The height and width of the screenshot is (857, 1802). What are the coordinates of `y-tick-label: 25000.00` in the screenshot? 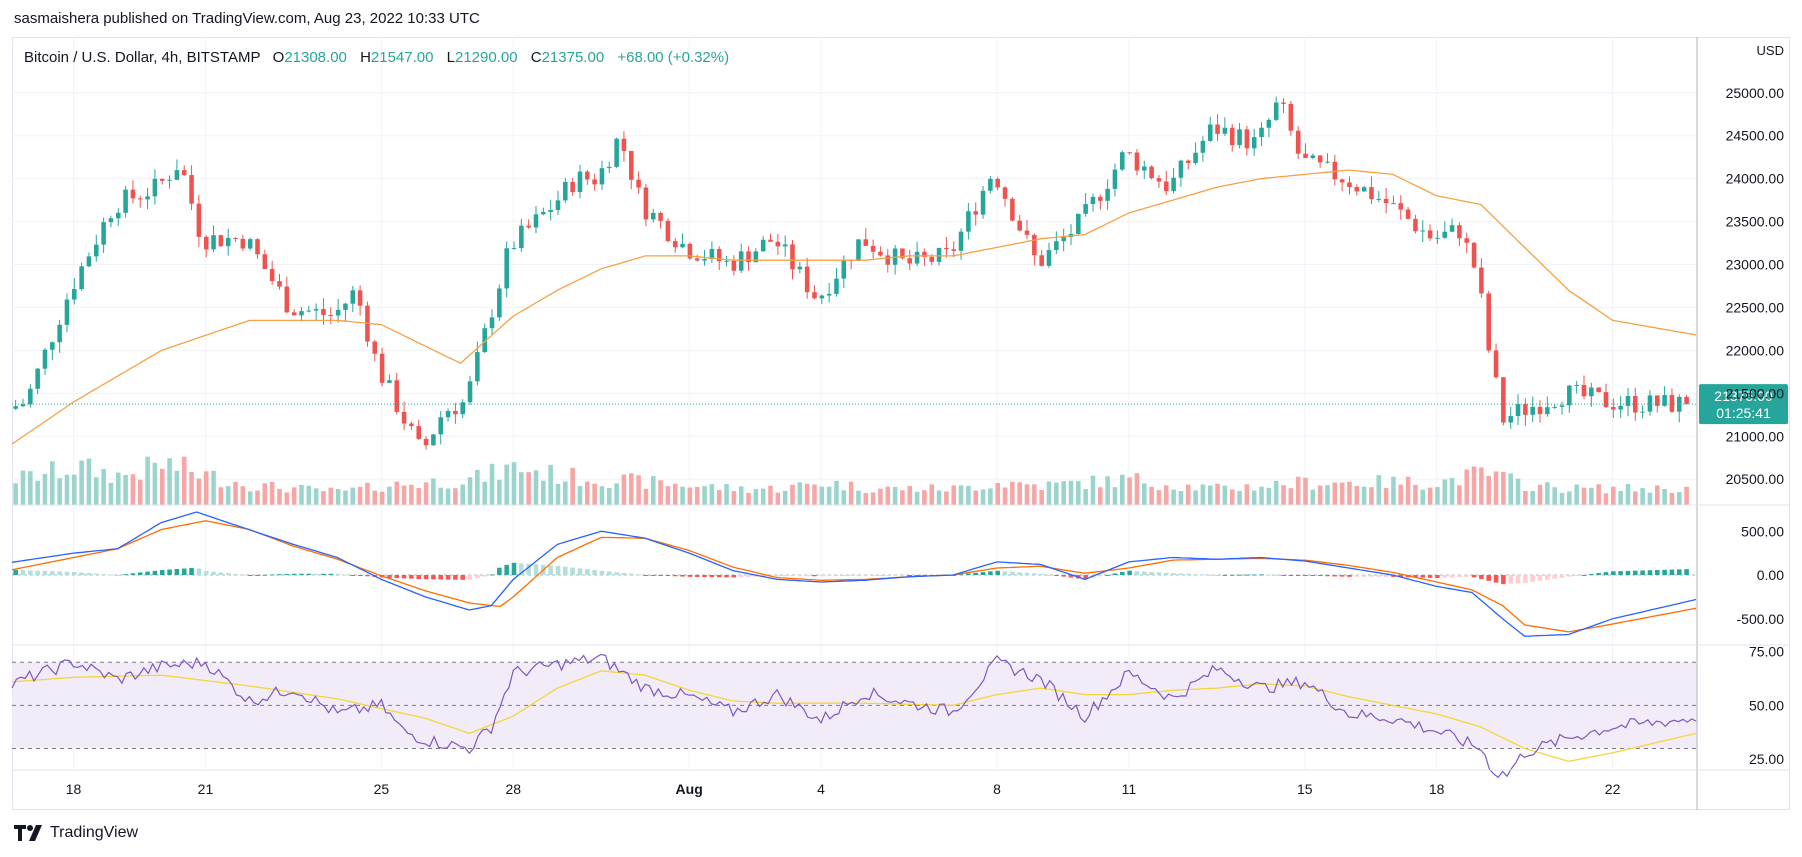 It's located at (1755, 93).